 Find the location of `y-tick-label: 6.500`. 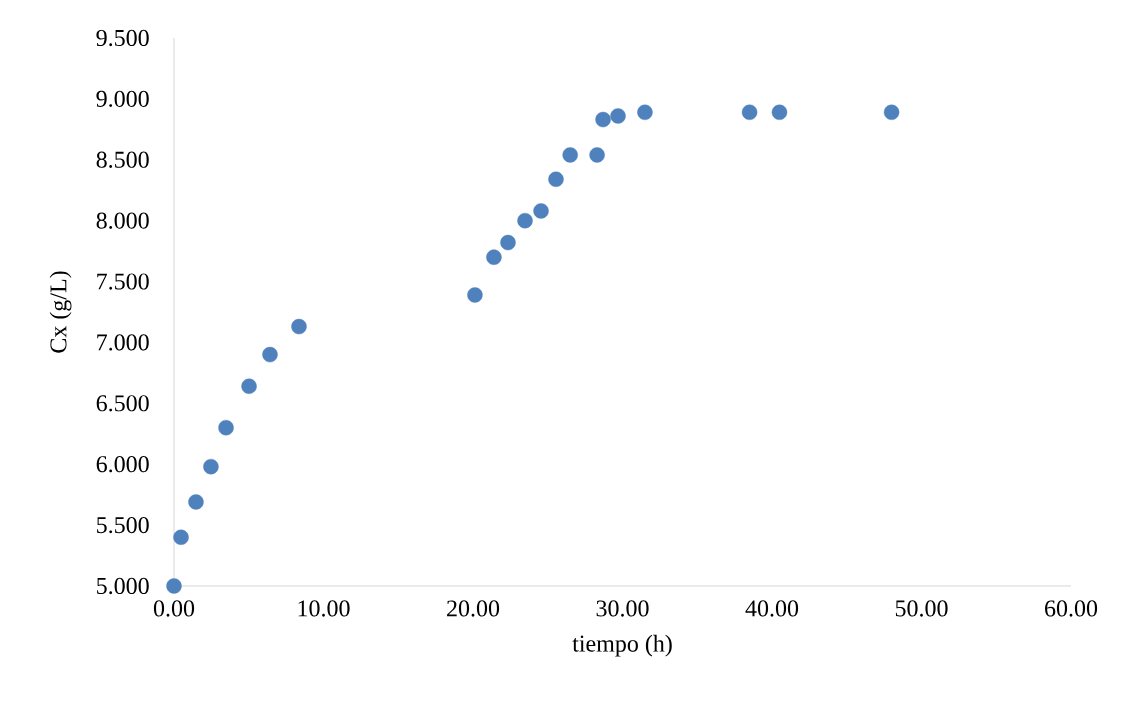

y-tick-label: 6.500 is located at coordinates (122, 403).